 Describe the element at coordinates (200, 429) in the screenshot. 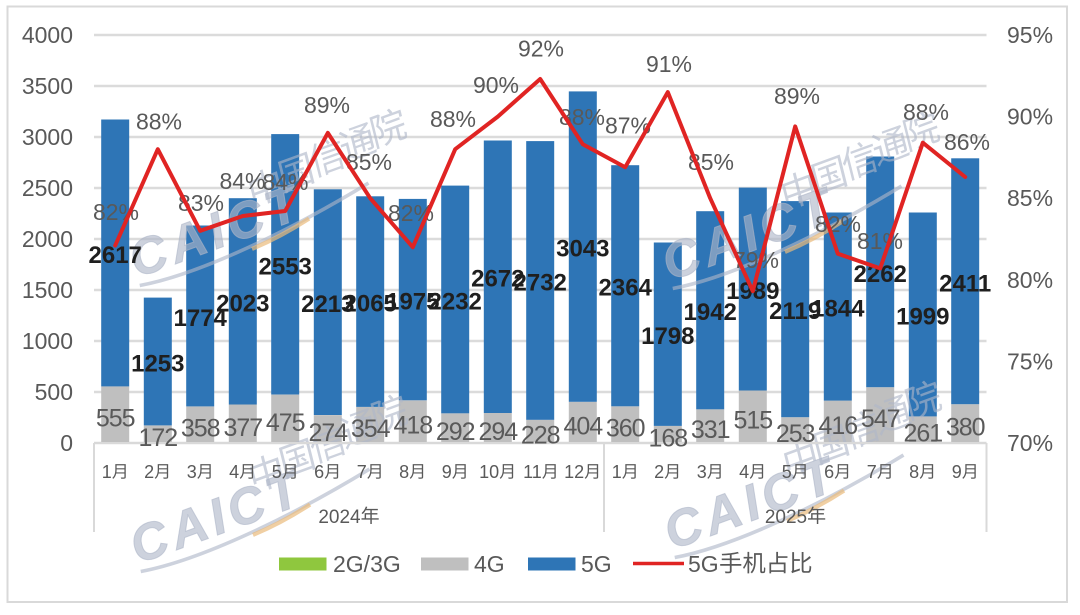

I see `svg-text: 358` at that location.